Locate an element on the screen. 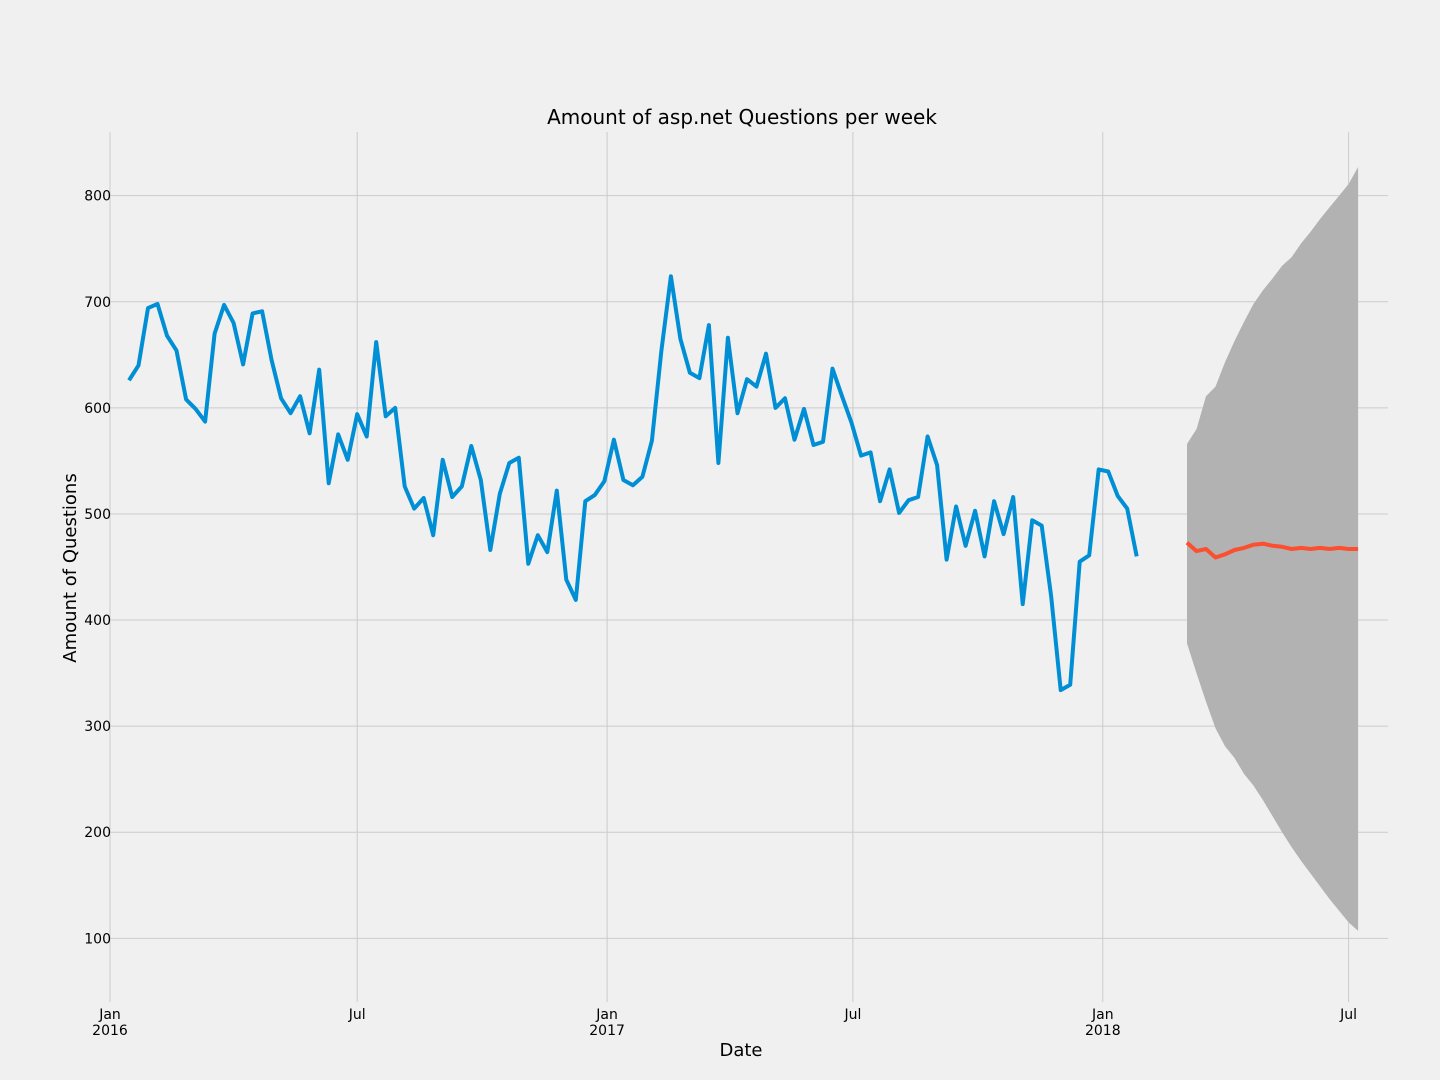 This screenshot has width=1440, height=1080. y-axis-title: Amount of Questions is located at coordinates (70, 567).